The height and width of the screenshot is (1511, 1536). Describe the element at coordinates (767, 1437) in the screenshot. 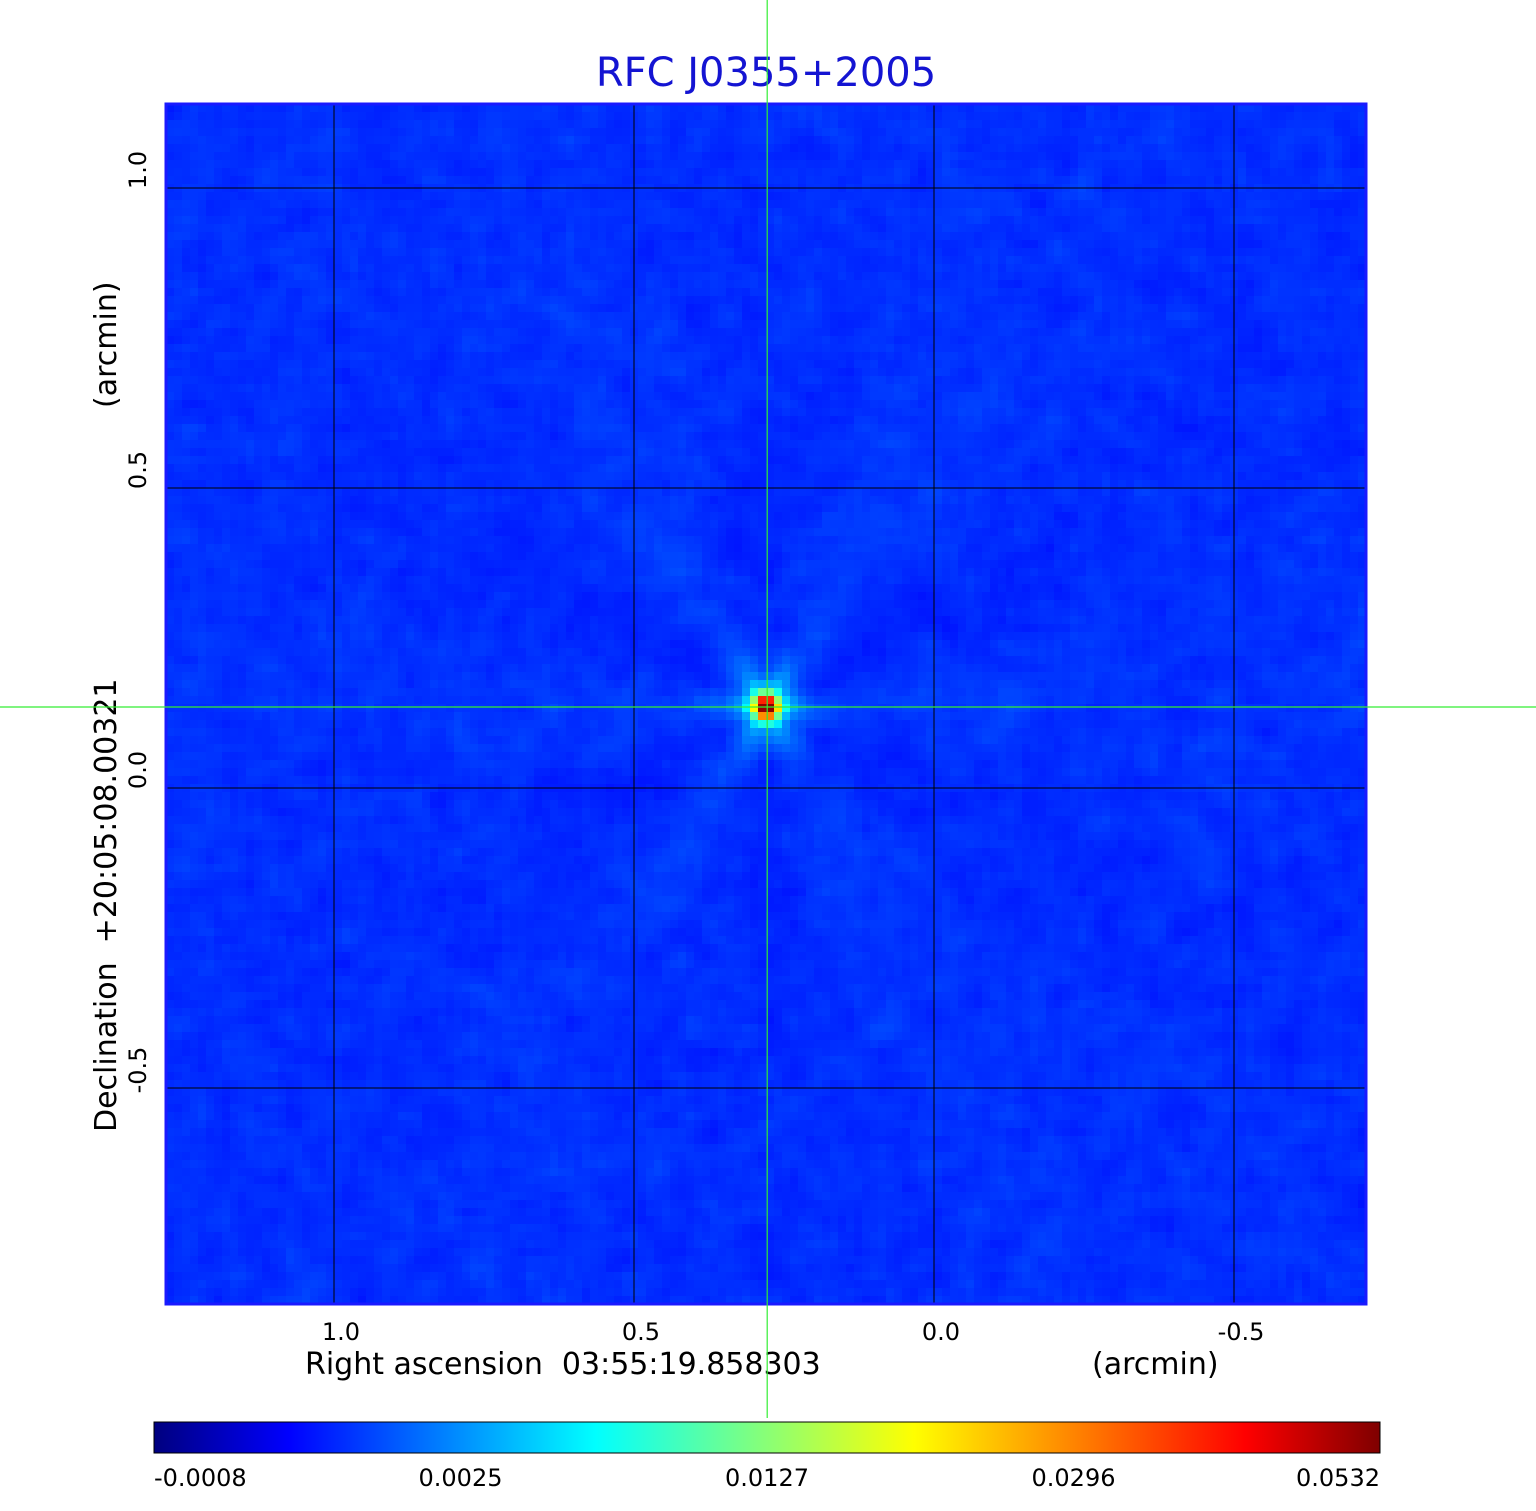

I see `colorbar` at that location.